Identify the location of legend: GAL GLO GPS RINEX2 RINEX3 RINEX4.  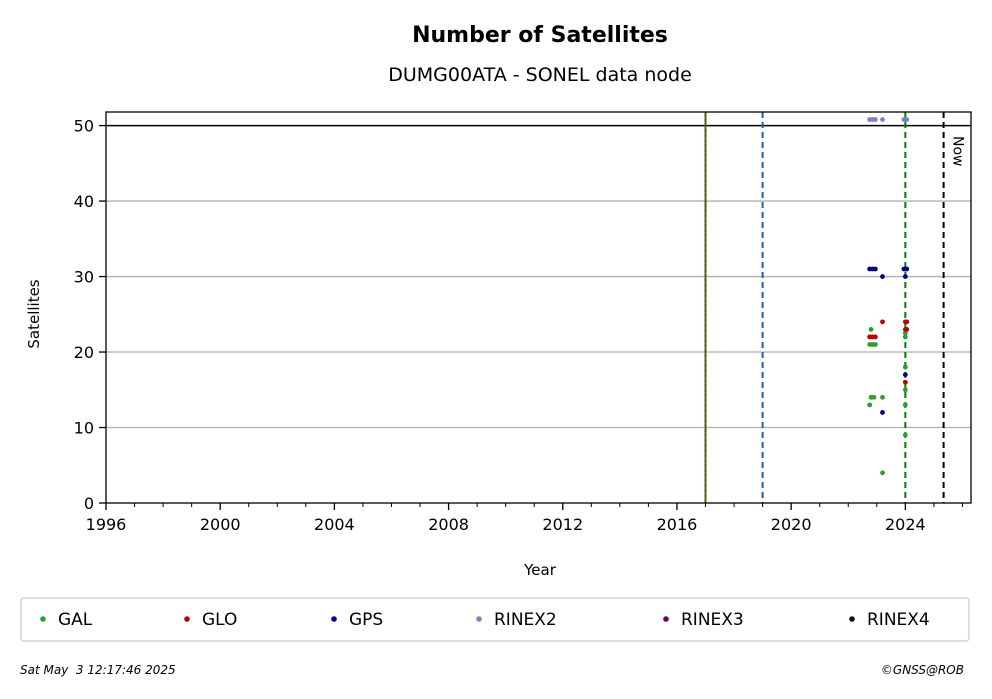
(495, 619).